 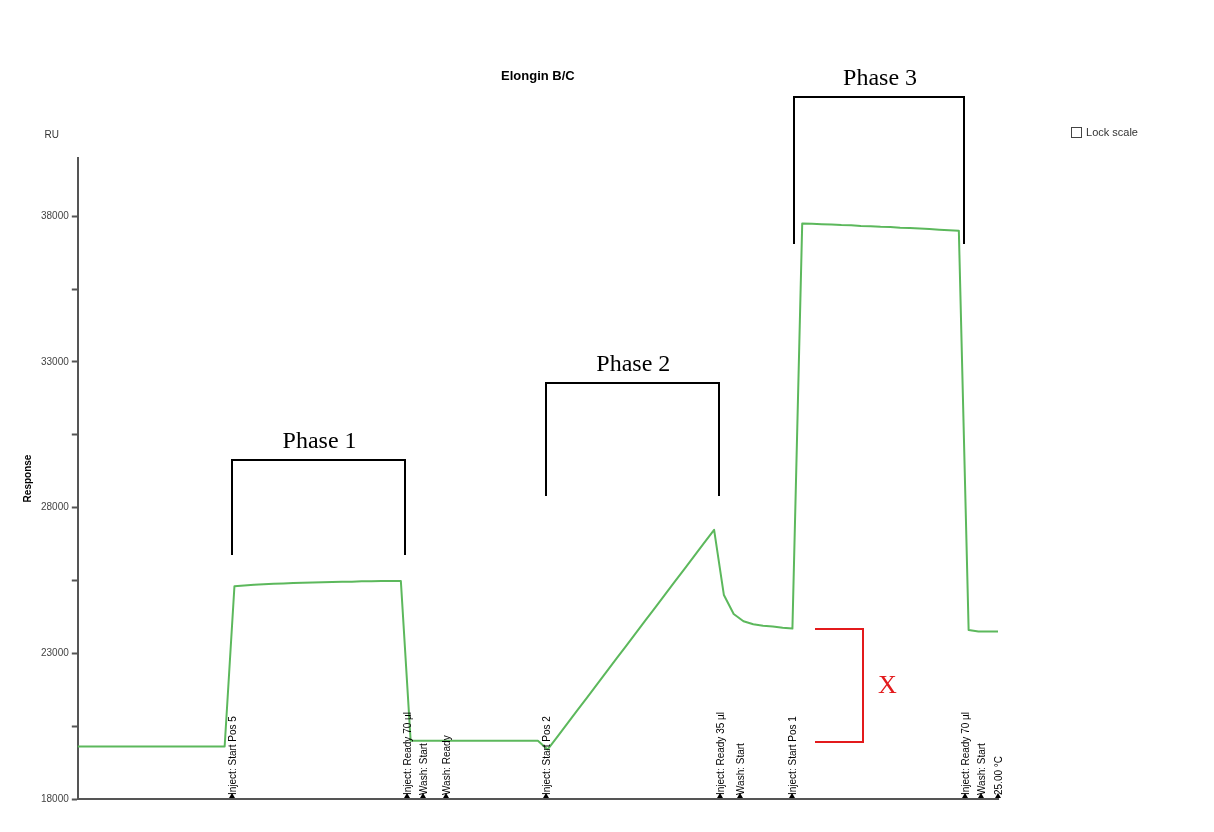 I want to click on text: Phase 3, so click(x=880, y=77).